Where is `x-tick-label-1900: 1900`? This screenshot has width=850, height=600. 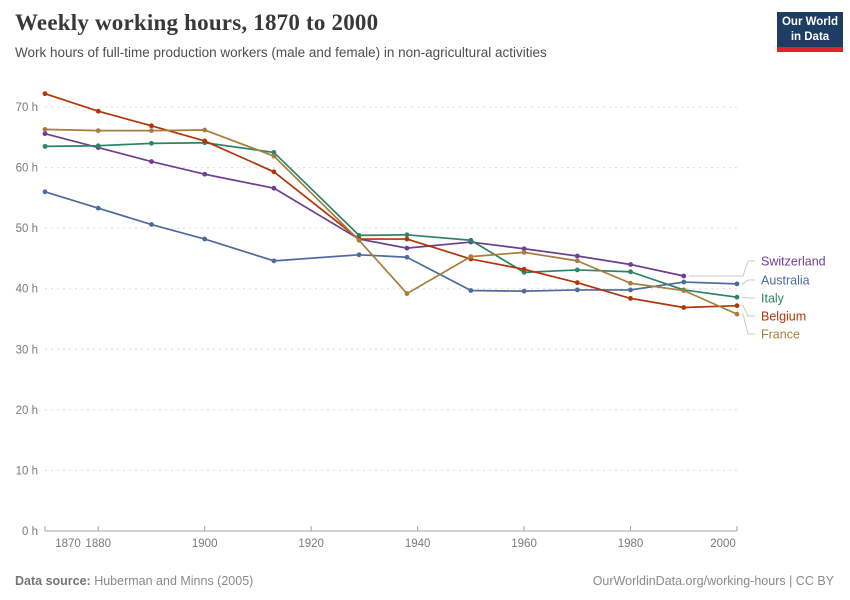
x-tick-label-1900: 1900 is located at coordinates (205, 544).